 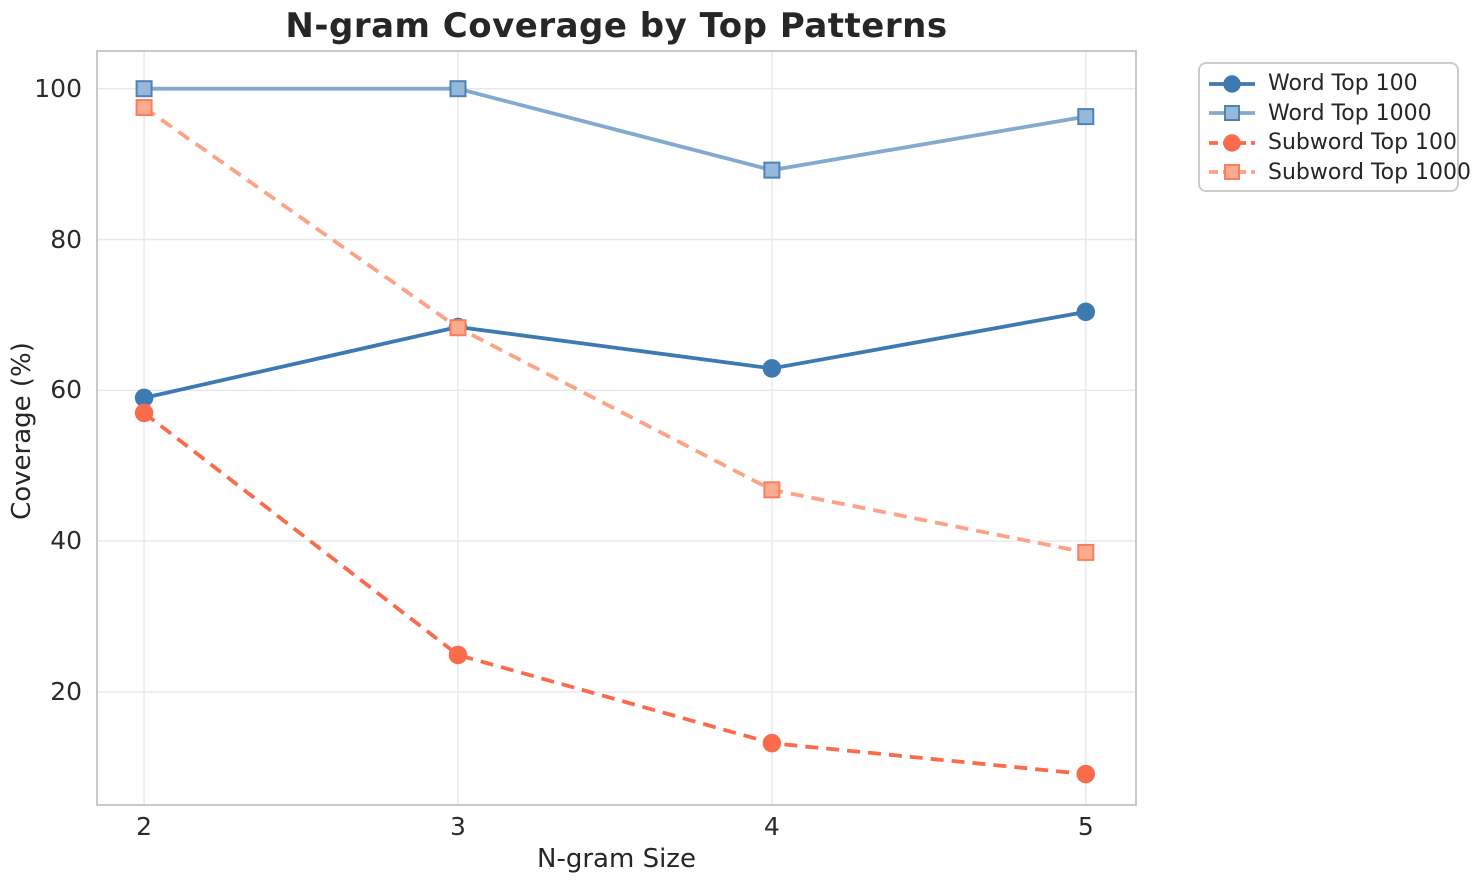 I want to click on x-tick-label-5: 5, so click(x=1085, y=826).